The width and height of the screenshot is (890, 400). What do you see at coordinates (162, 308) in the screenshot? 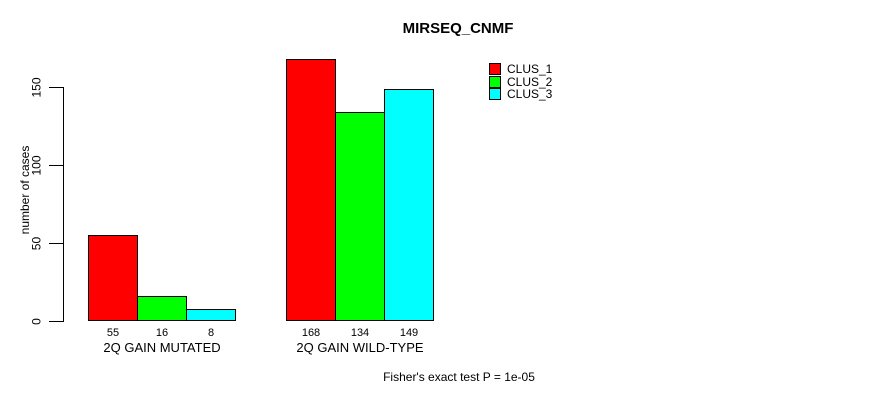
I see `bar-clus_2-group1` at bounding box center [162, 308].